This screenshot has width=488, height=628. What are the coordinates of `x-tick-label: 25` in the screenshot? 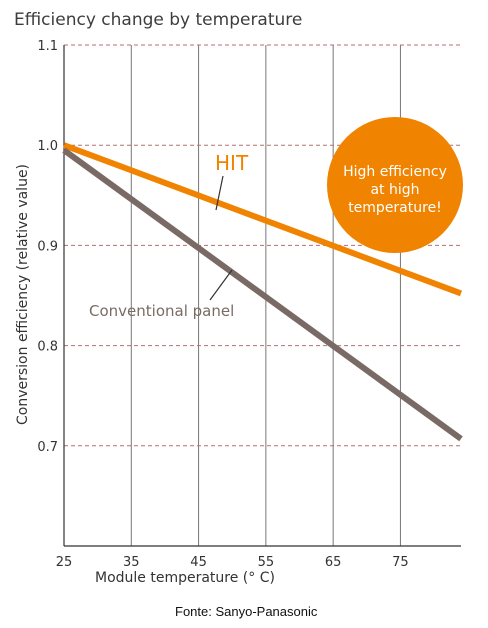 It's located at (64, 562).